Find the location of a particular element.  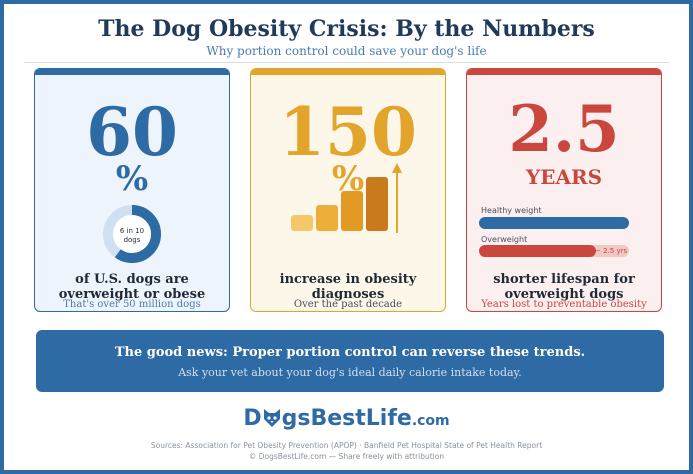

overweight-lifespan-track is located at coordinates (554, 251).